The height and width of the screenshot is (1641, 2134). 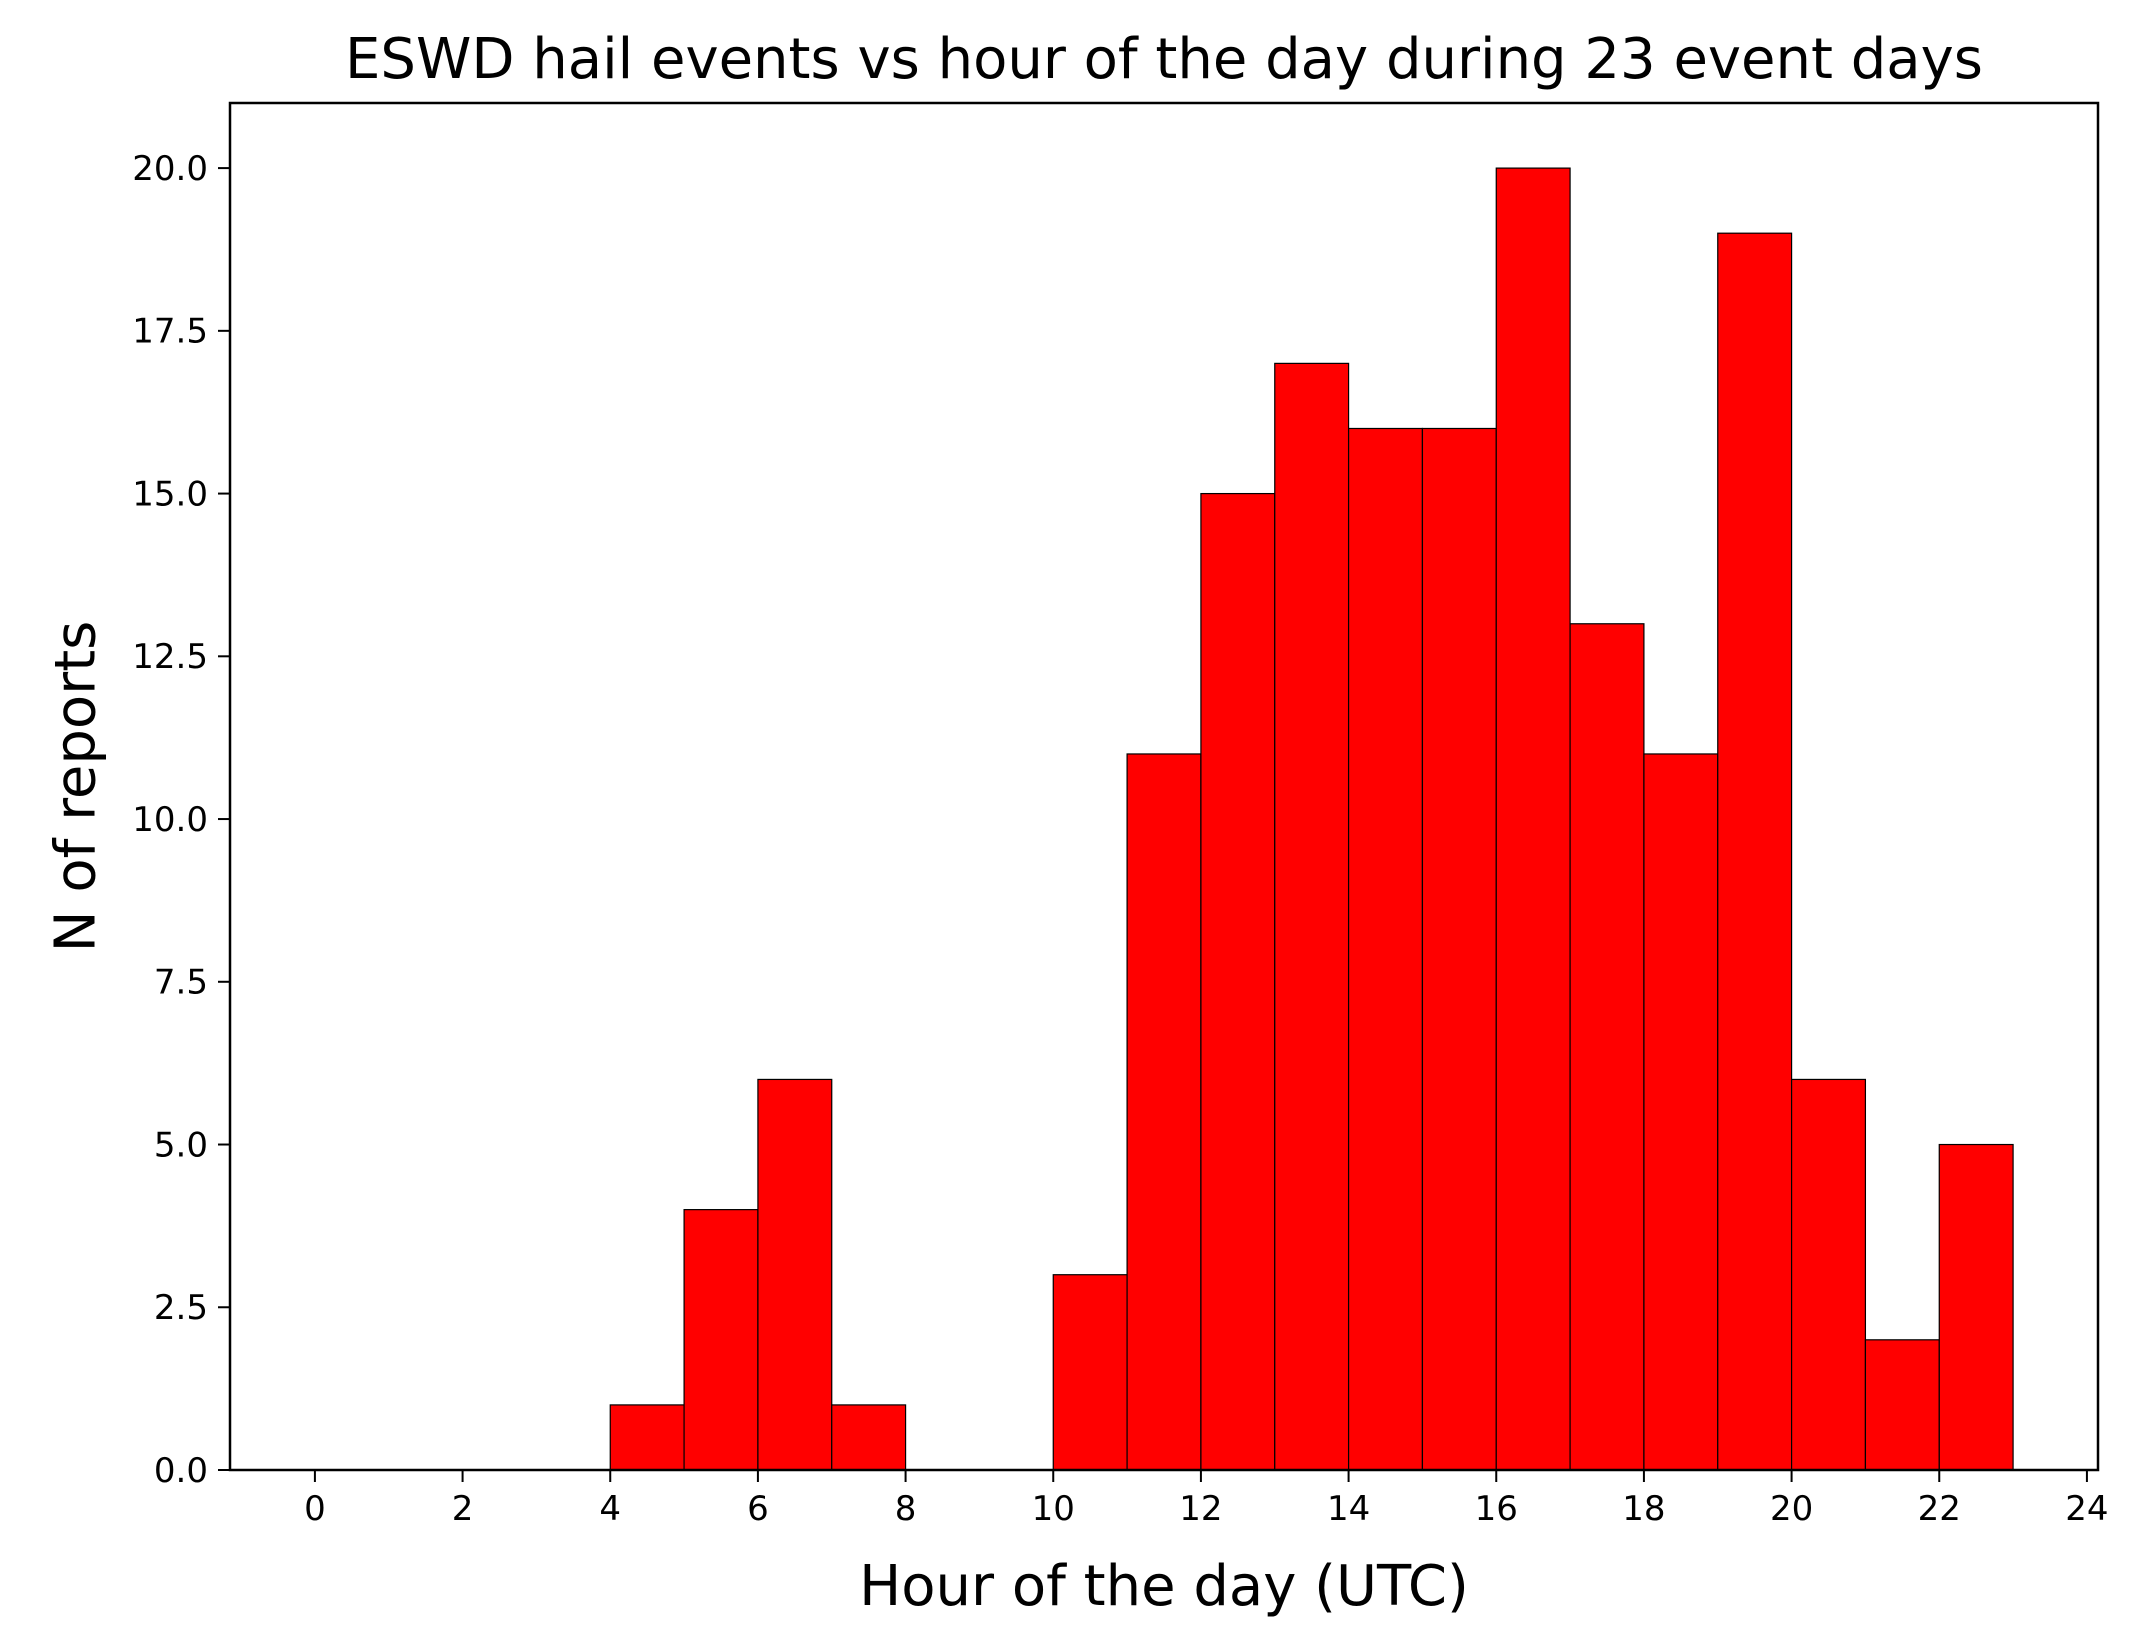 I want to click on x-tick-label: 12, so click(x=1200, y=1509).